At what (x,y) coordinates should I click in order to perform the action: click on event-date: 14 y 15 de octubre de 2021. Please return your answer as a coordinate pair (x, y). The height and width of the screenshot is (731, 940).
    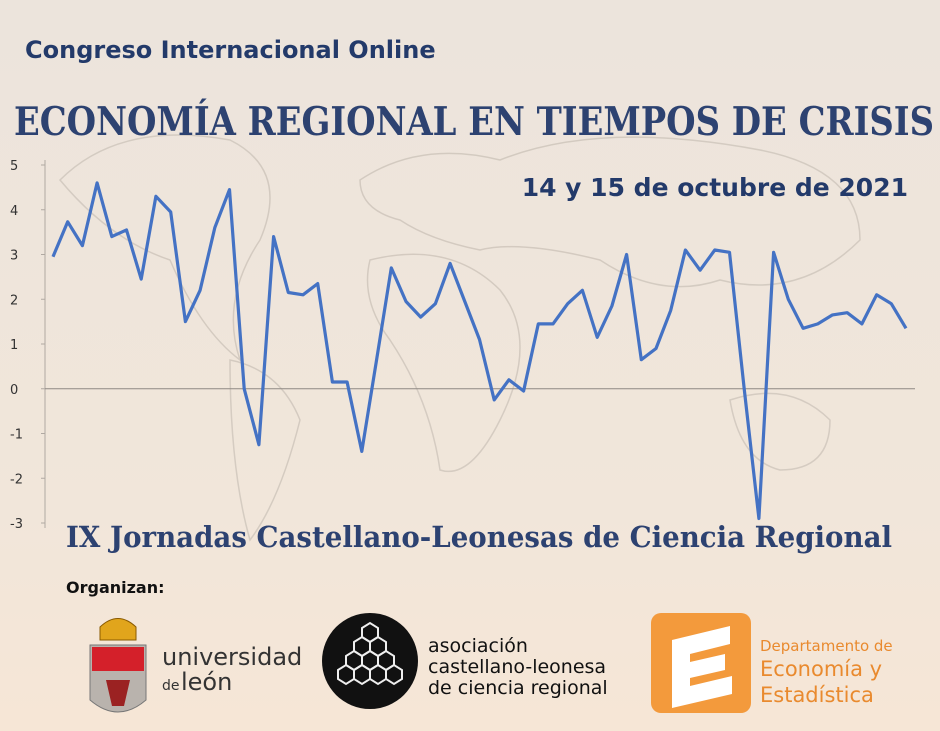
    Looking at the image, I should click on (715, 187).